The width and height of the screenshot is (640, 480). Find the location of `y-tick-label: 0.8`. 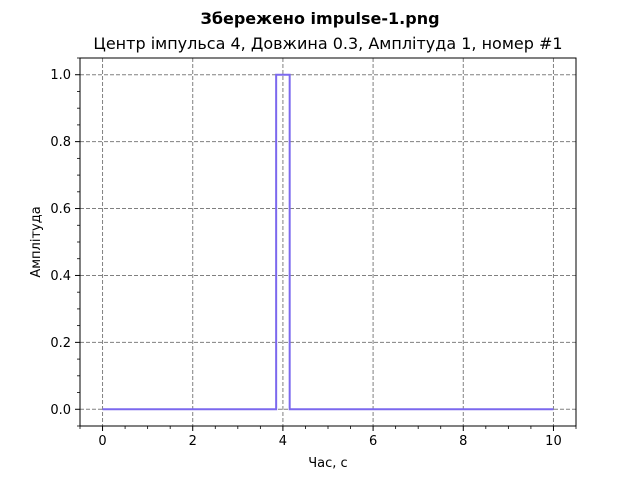

y-tick-label: 0.8 is located at coordinates (60, 142).